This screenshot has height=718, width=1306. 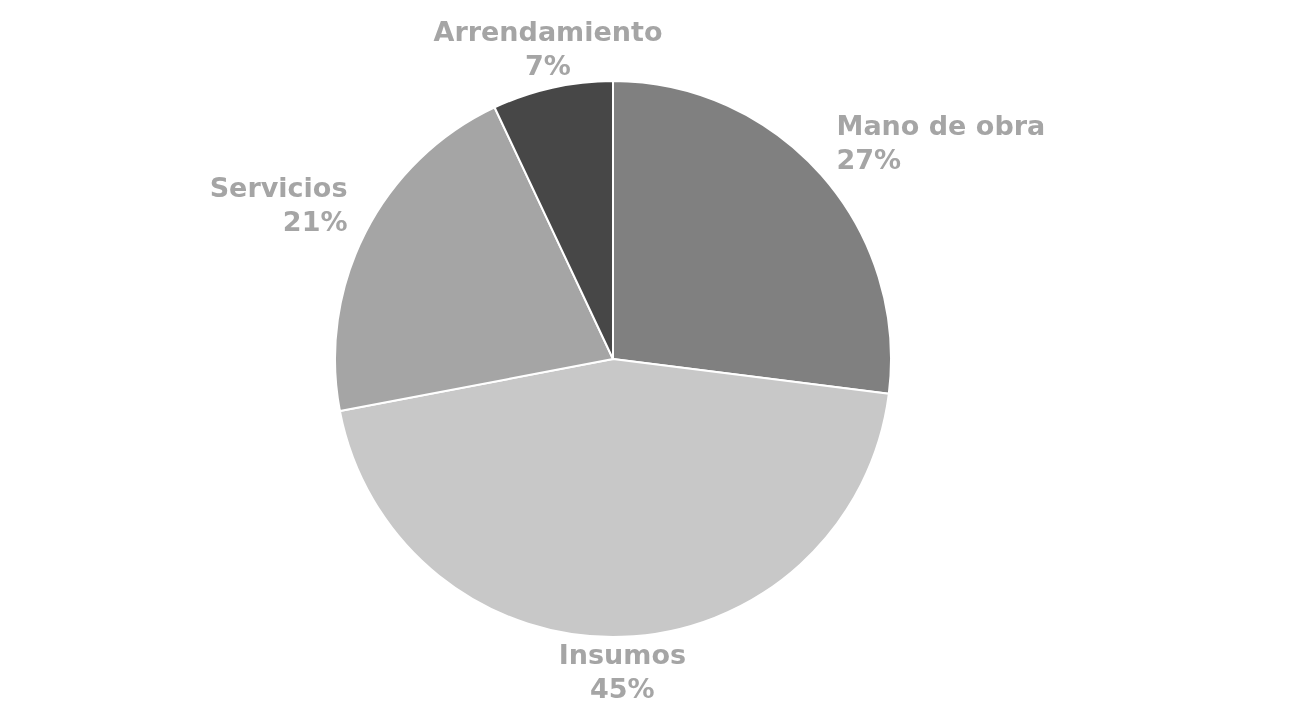 What do you see at coordinates (622, 688) in the screenshot?
I see `data-label: 45%` at bounding box center [622, 688].